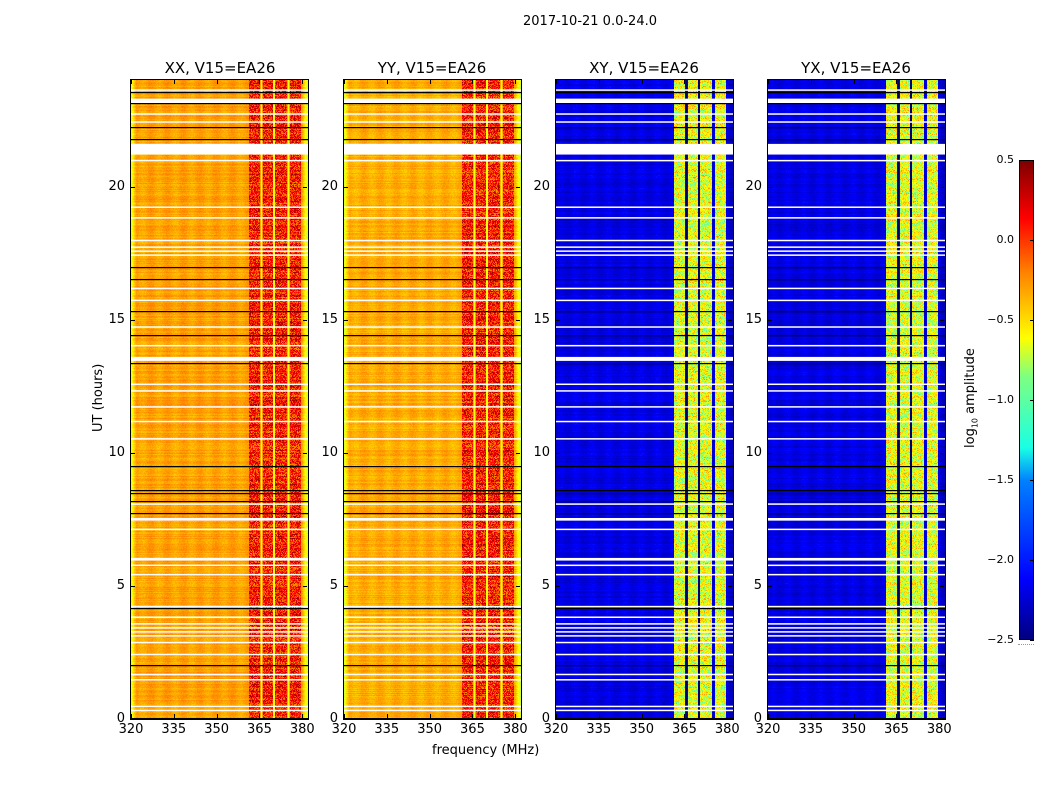 The image size is (1050, 800). Describe the element at coordinates (644, 68) in the screenshot. I see `panel-title-xy: XY, V15=EA26` at that location.